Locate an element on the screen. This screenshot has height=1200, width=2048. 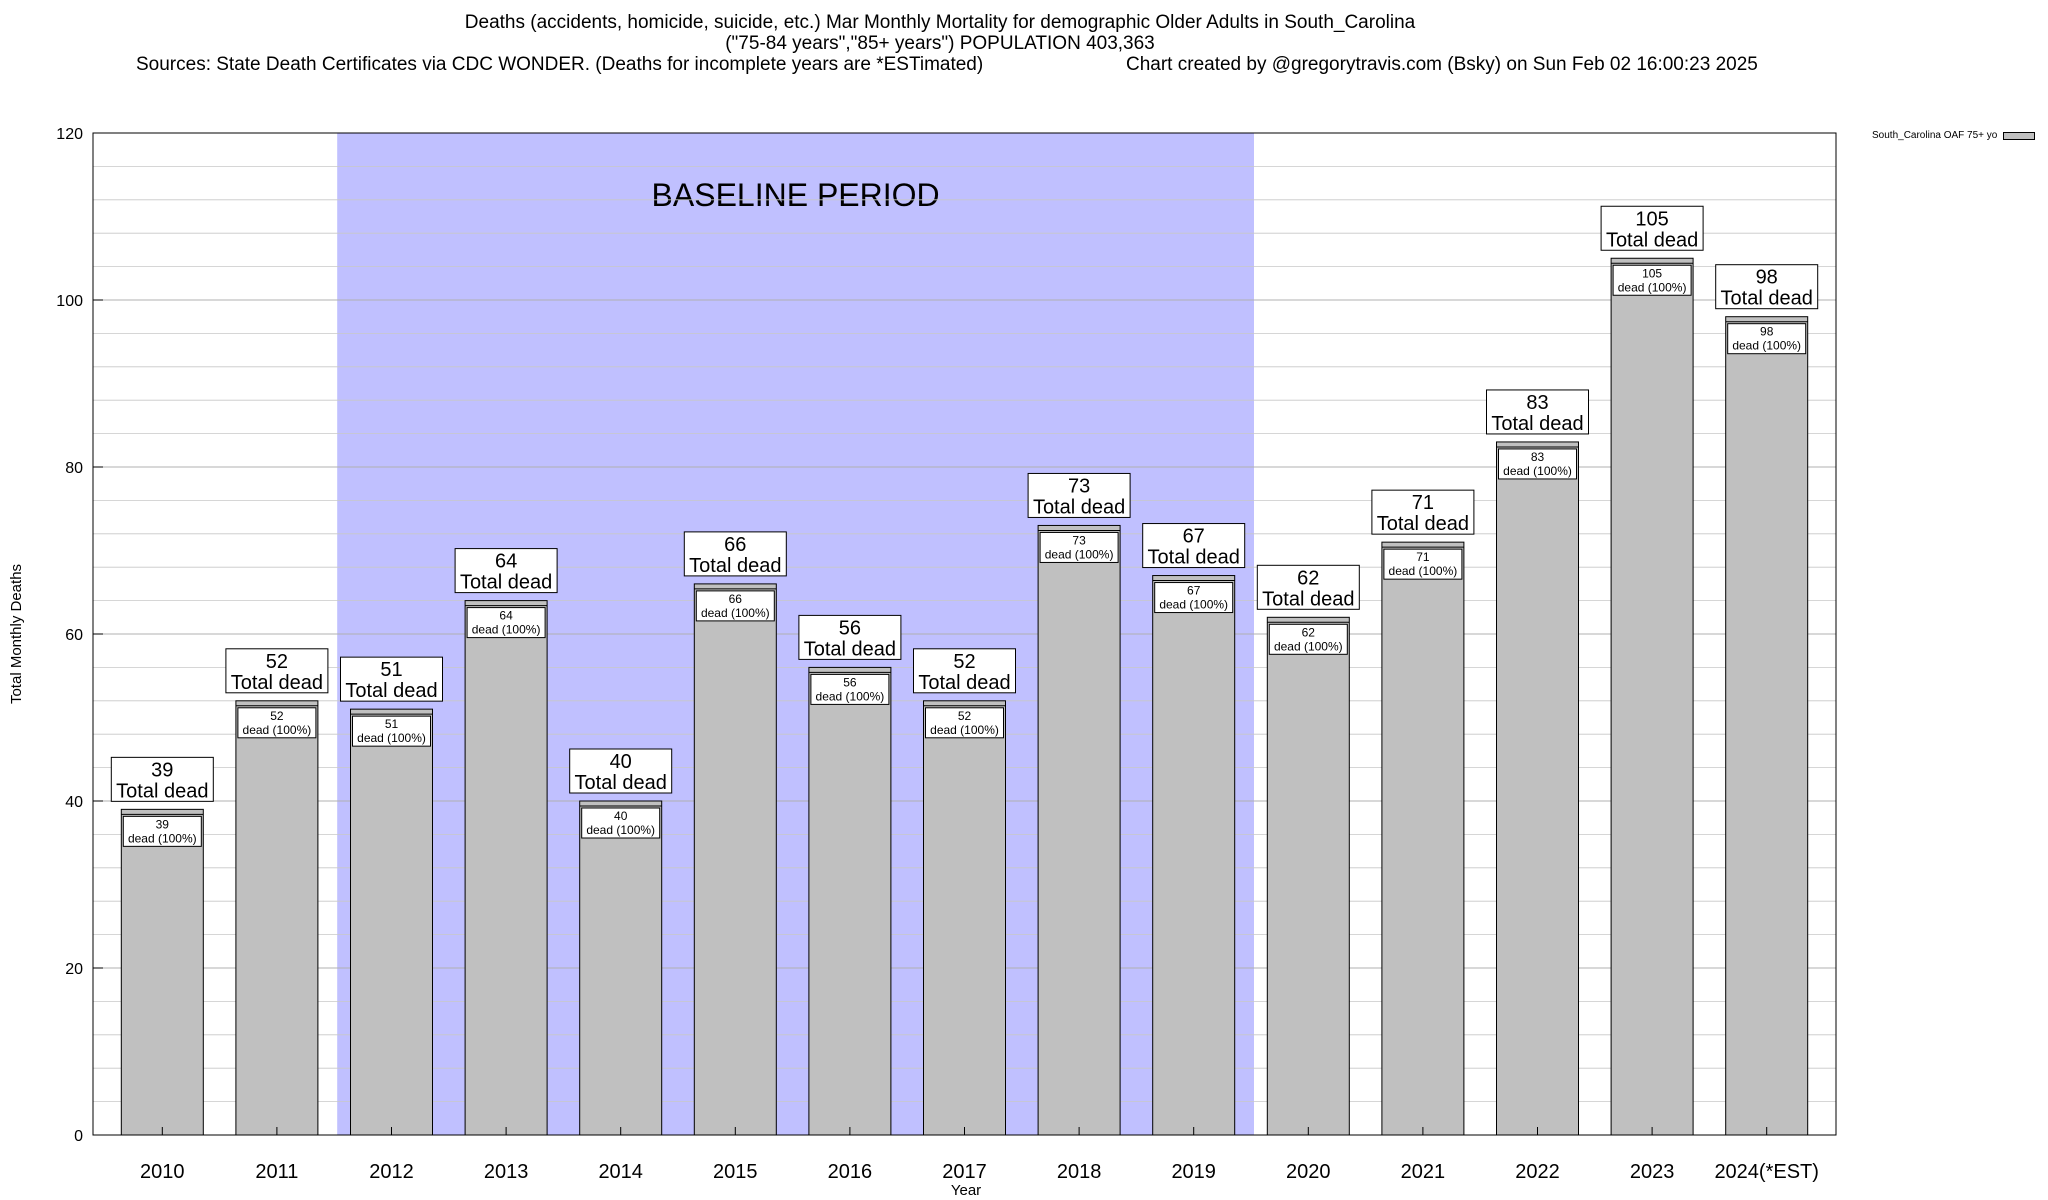
x-tick-label: 2016 is located at coordinates (850, 1172).